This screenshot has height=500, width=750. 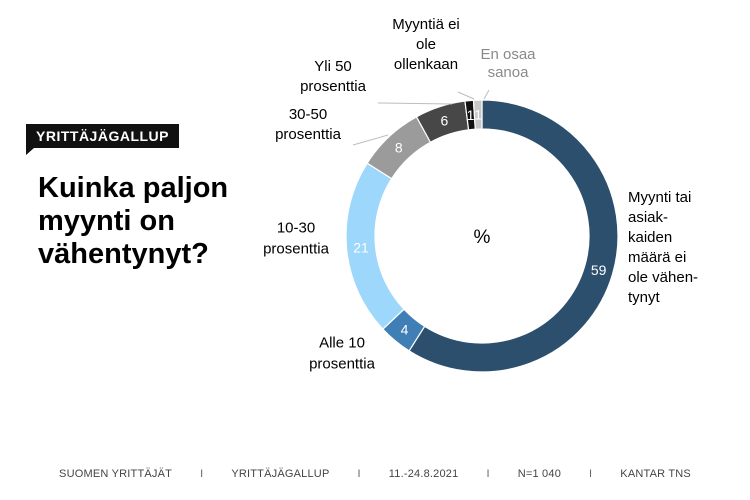 I want to click on footer-dates: 11.-24.8.2021, so click(x=423, y=474).